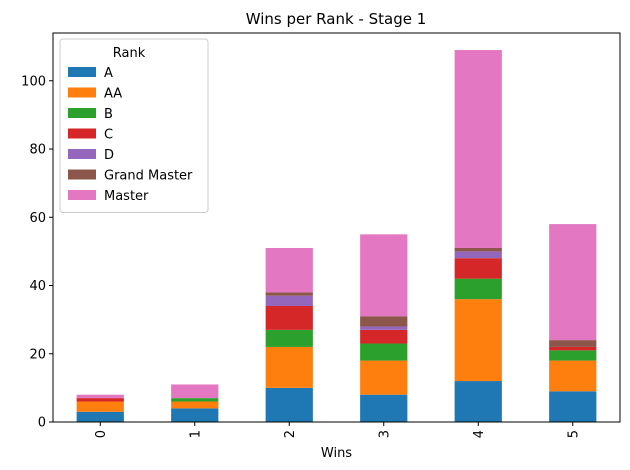 This screenshot has height=470, width=630. Describe the element at coordinates (195, 434) in the screenshot. I see `x-tick-label: 1` at that location.